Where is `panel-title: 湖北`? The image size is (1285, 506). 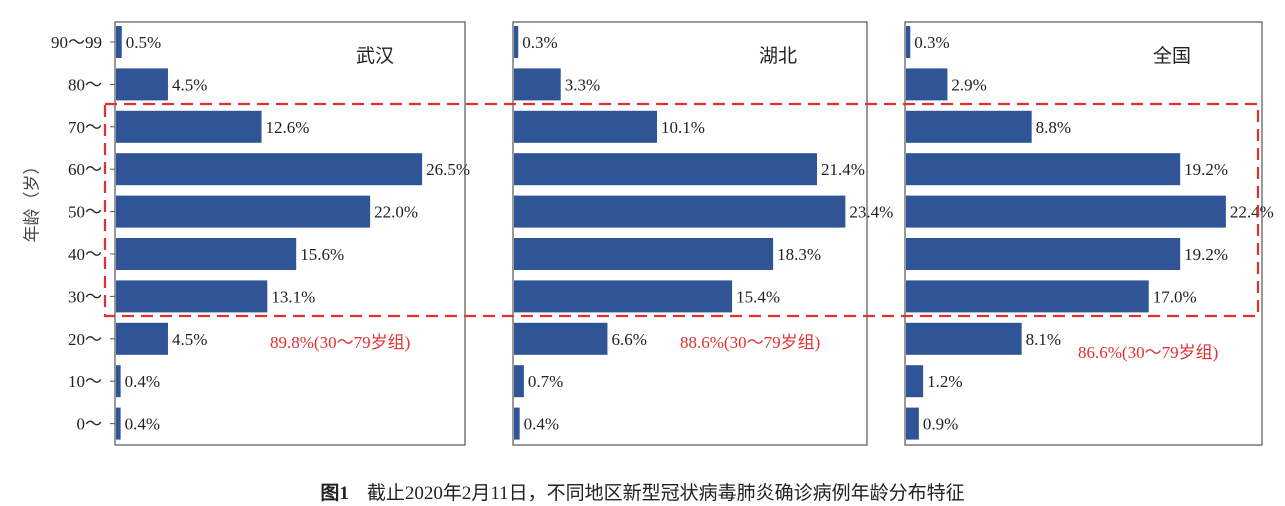
panel-title: 湖北 is located at coordinates (778, 56).